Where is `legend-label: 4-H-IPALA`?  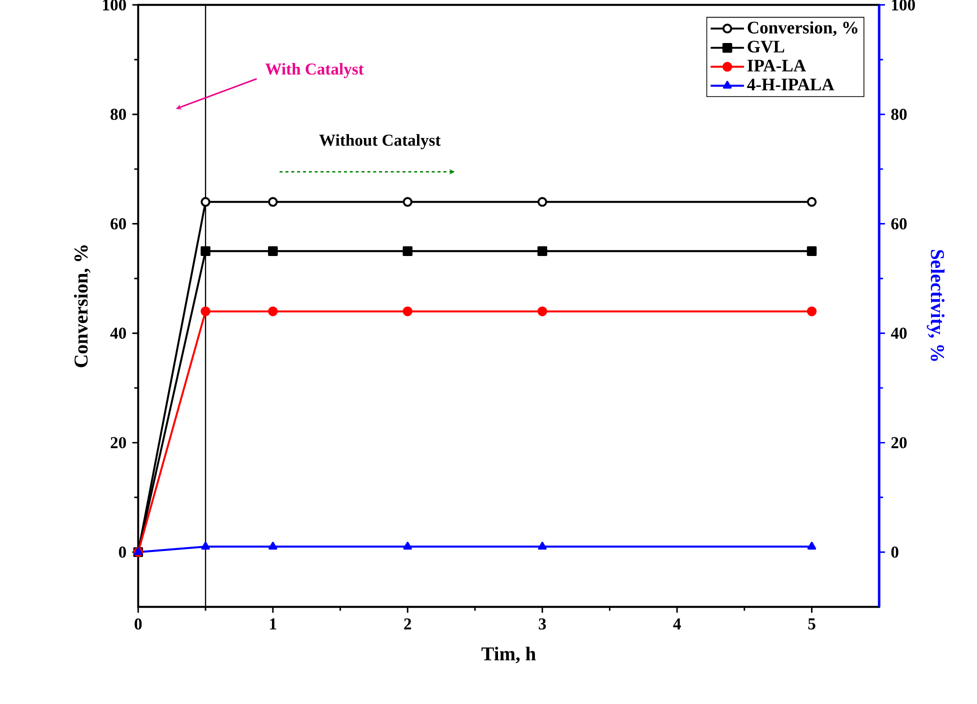 legend-label: 4-H-IPALA is located at coordinates (790, 84).